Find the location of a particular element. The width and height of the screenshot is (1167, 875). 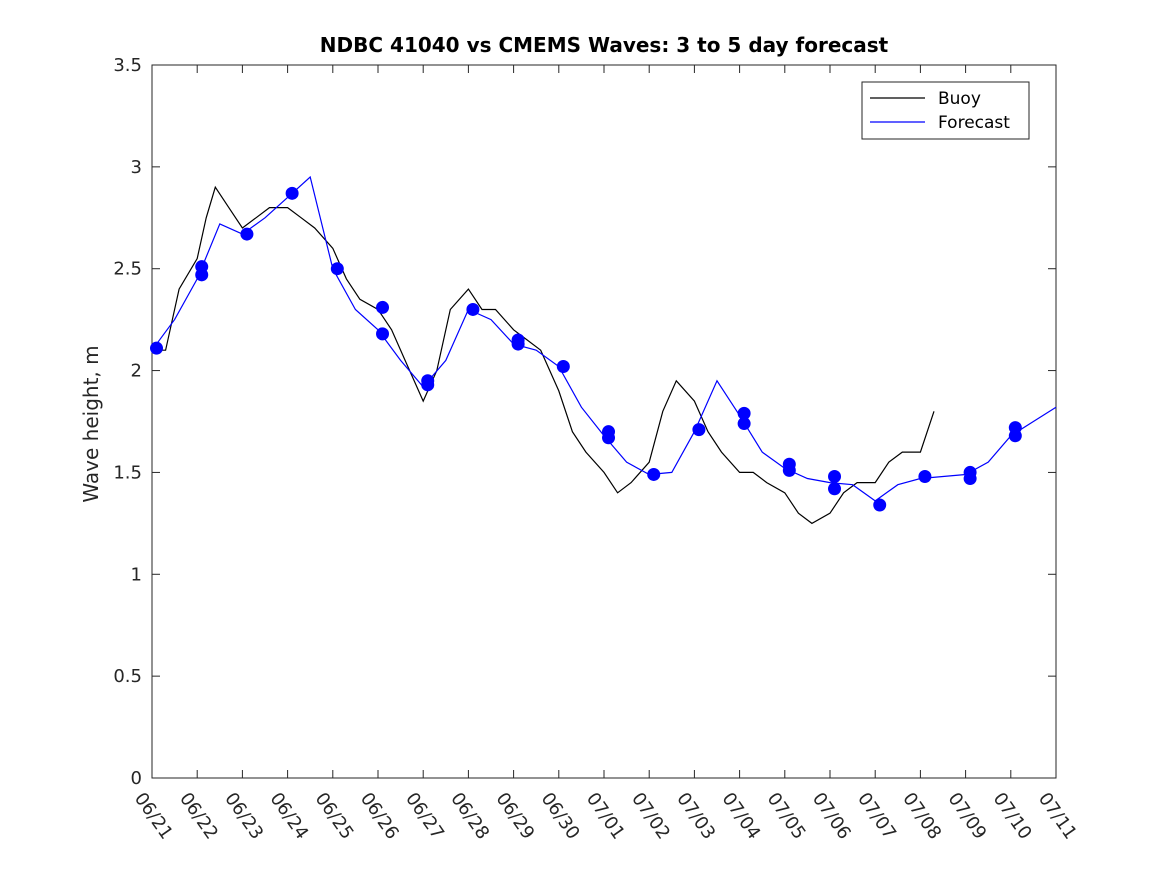

legend-label-buoy: Buoy is located at coordinates (959, 99).